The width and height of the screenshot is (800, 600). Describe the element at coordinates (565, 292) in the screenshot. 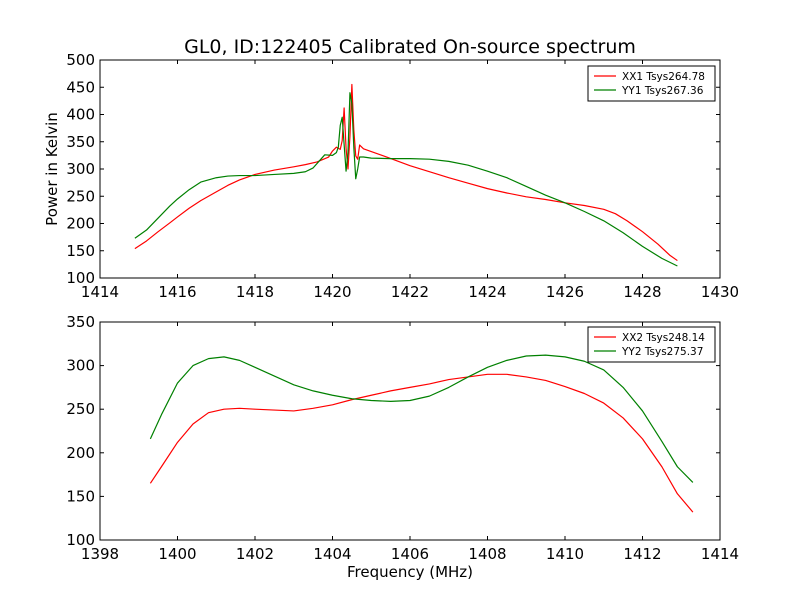

I see `x-tick-label: 1426` at that location.